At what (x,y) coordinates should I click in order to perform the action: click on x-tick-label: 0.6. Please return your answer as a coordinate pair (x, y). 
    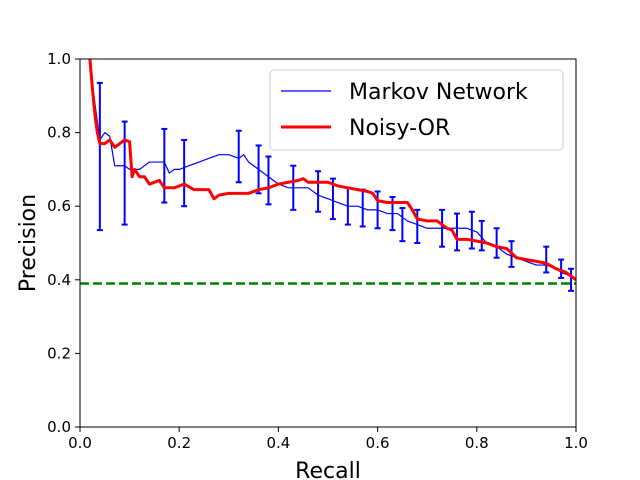
    Looking at the image, I should click on (378, 443).